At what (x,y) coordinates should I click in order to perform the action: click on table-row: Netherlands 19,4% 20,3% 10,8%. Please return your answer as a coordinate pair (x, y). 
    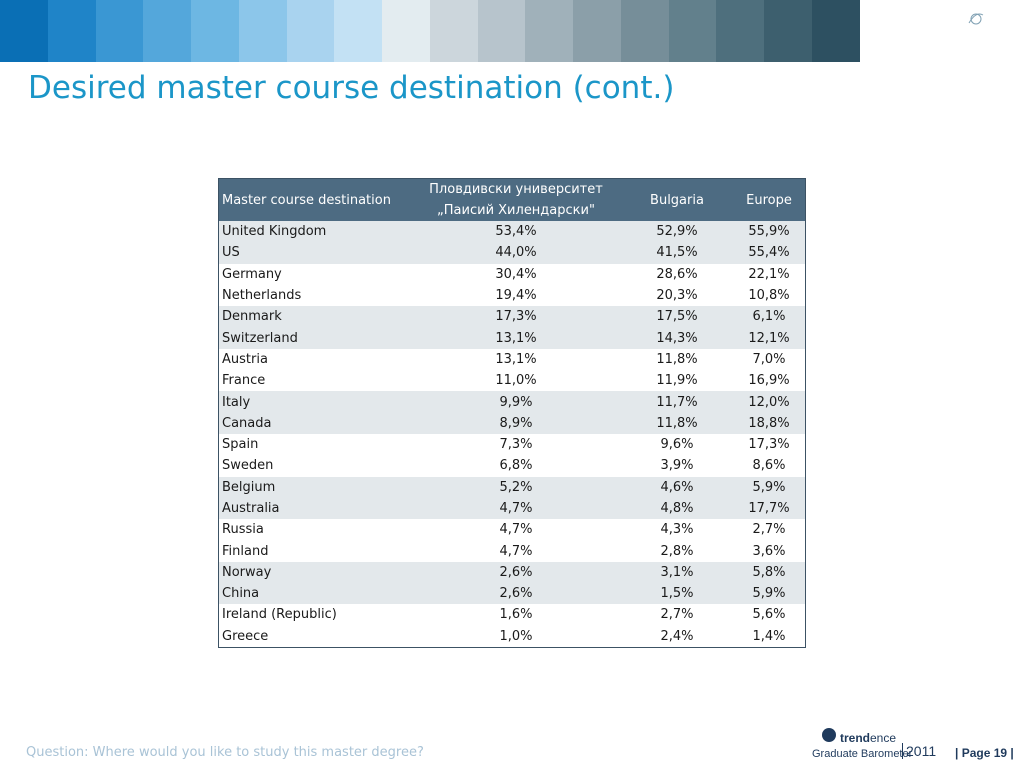
    Looking at the image, I should click on (512, 295).